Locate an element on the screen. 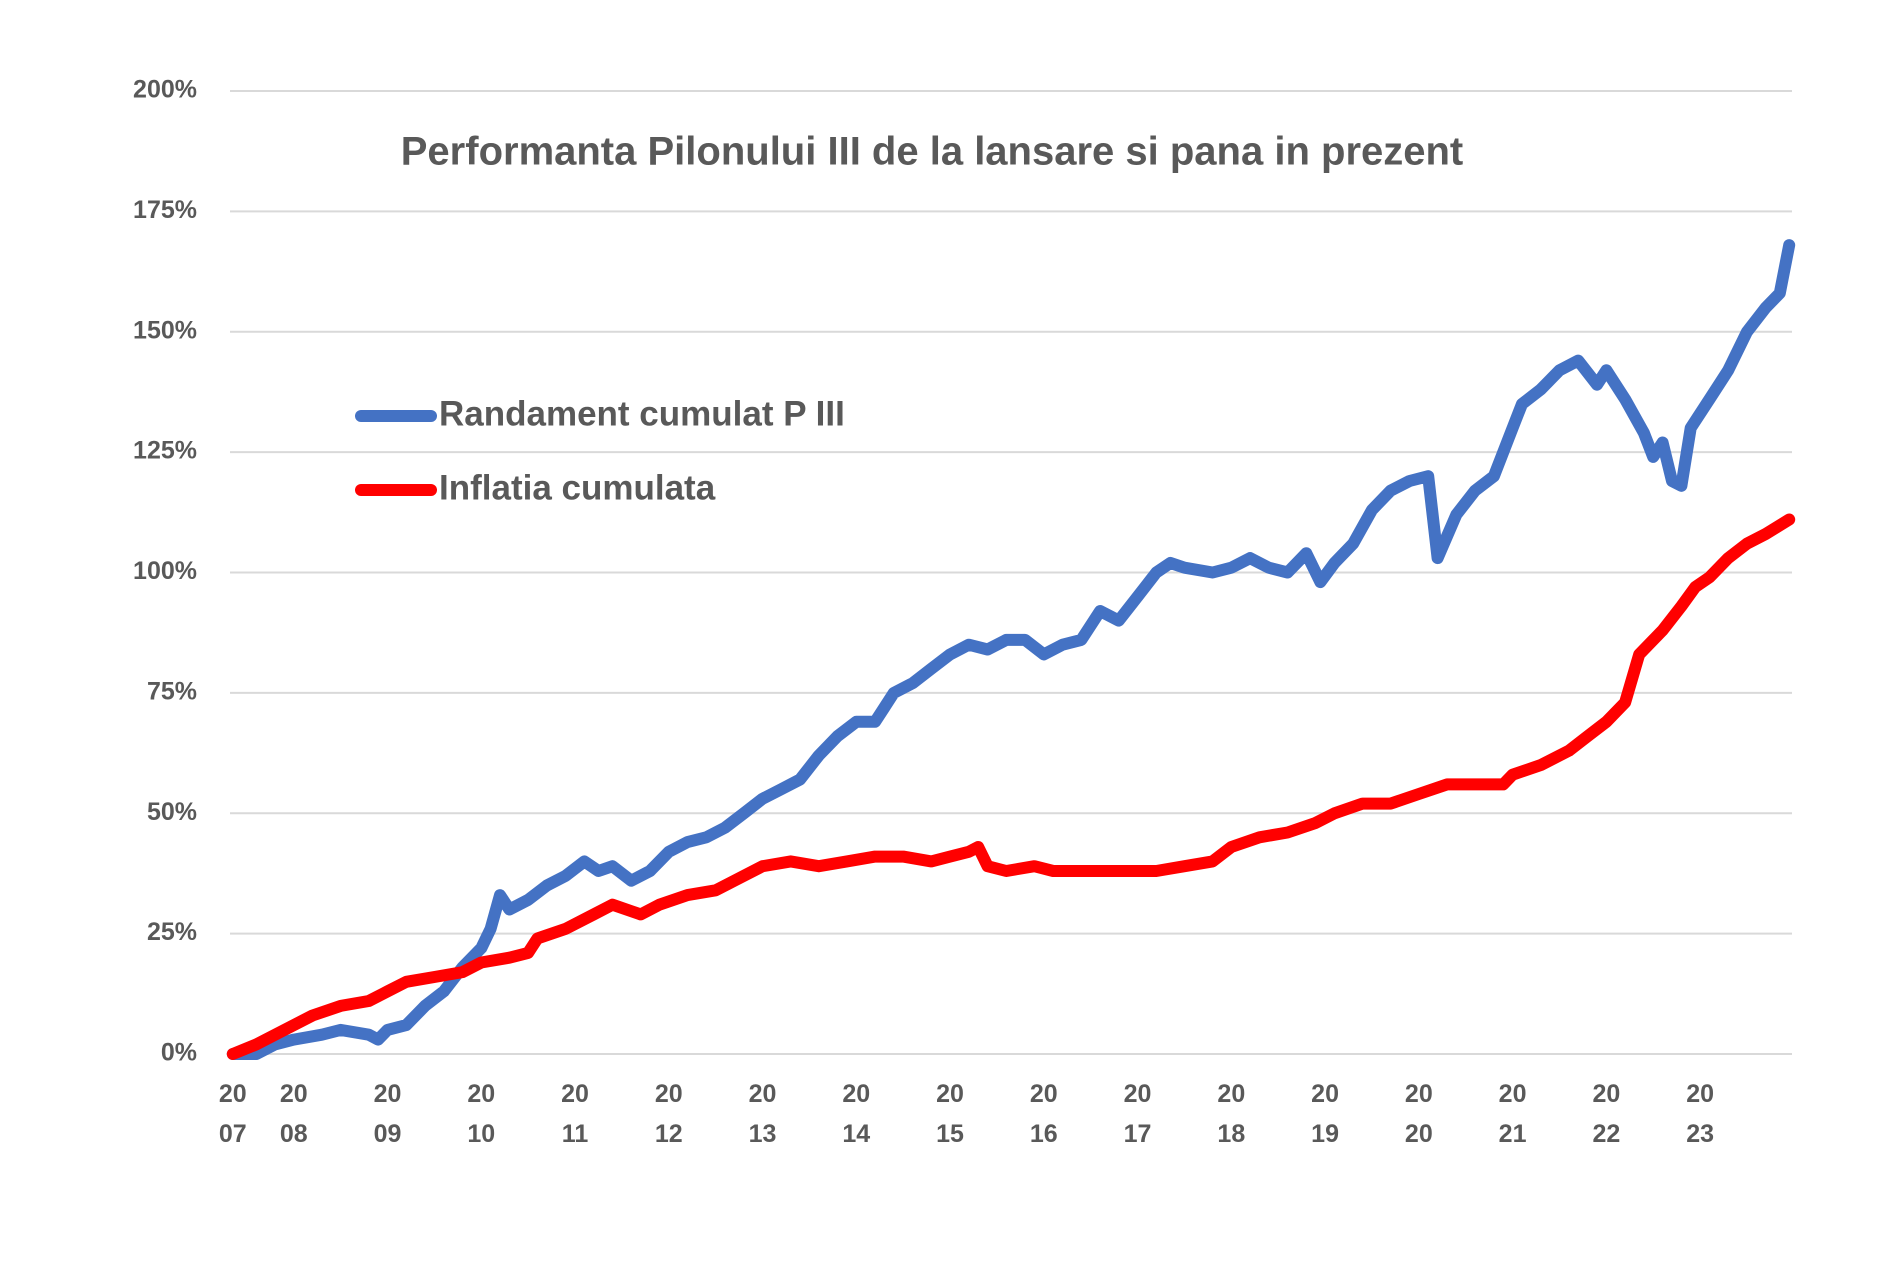 This screenshot has width=1878, height=1264. y-tick-label: 50% is located at coordinates (172, 812).